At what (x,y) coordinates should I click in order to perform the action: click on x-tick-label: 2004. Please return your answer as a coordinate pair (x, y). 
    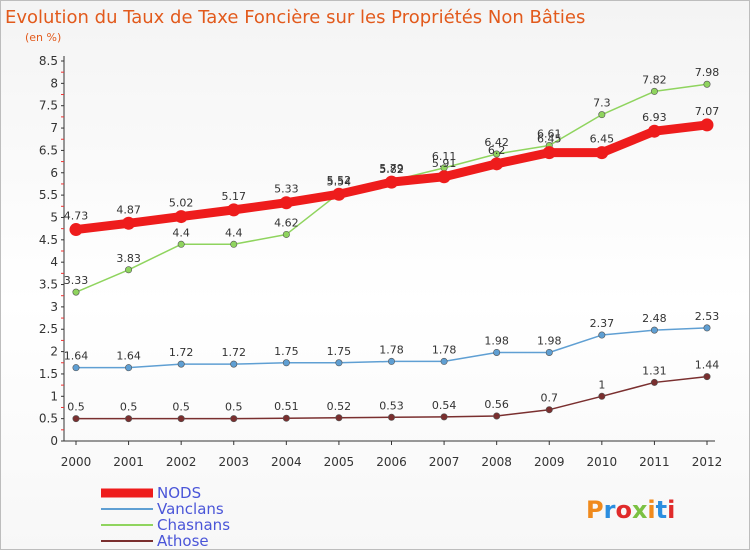
    Looking at the image, I should click on (286, 462).